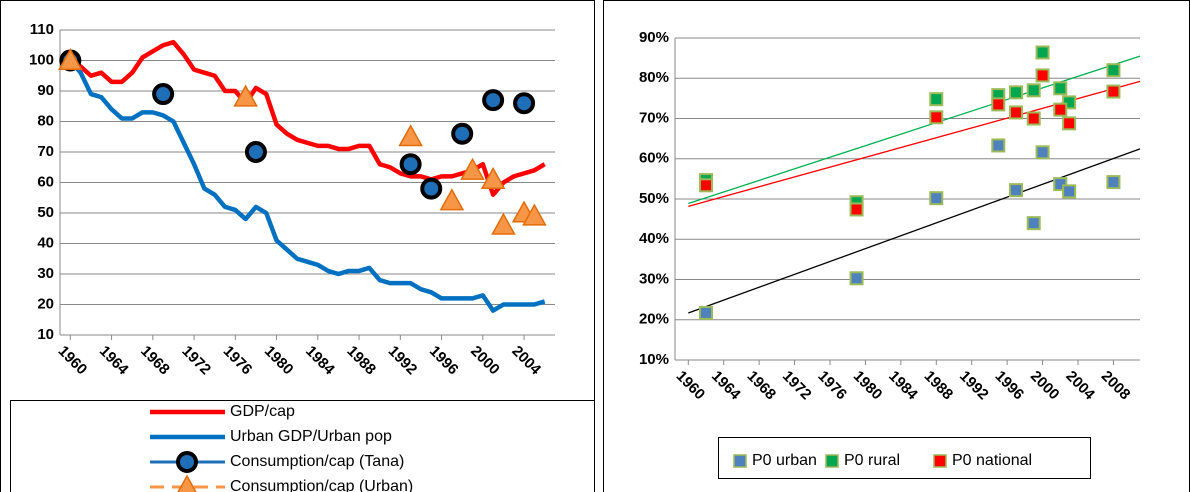 This screenshot has width=1190, height=492. Describe the element at coordinates (654, 117) in the screenshot. I see `y-tick-label: 70%` at that location.